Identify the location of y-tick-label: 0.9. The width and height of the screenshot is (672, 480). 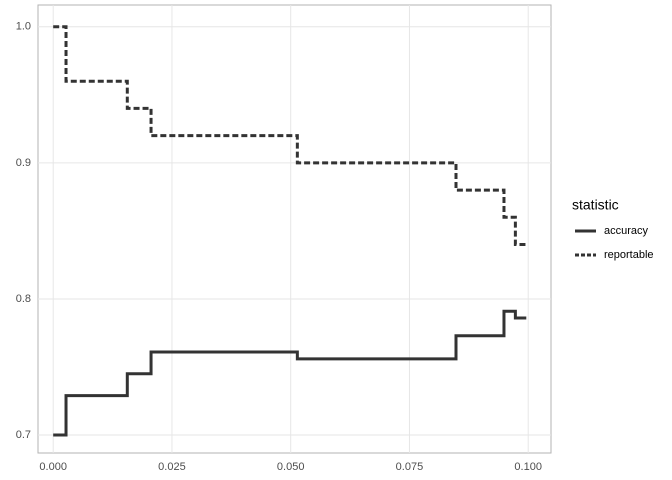
(23, 163).